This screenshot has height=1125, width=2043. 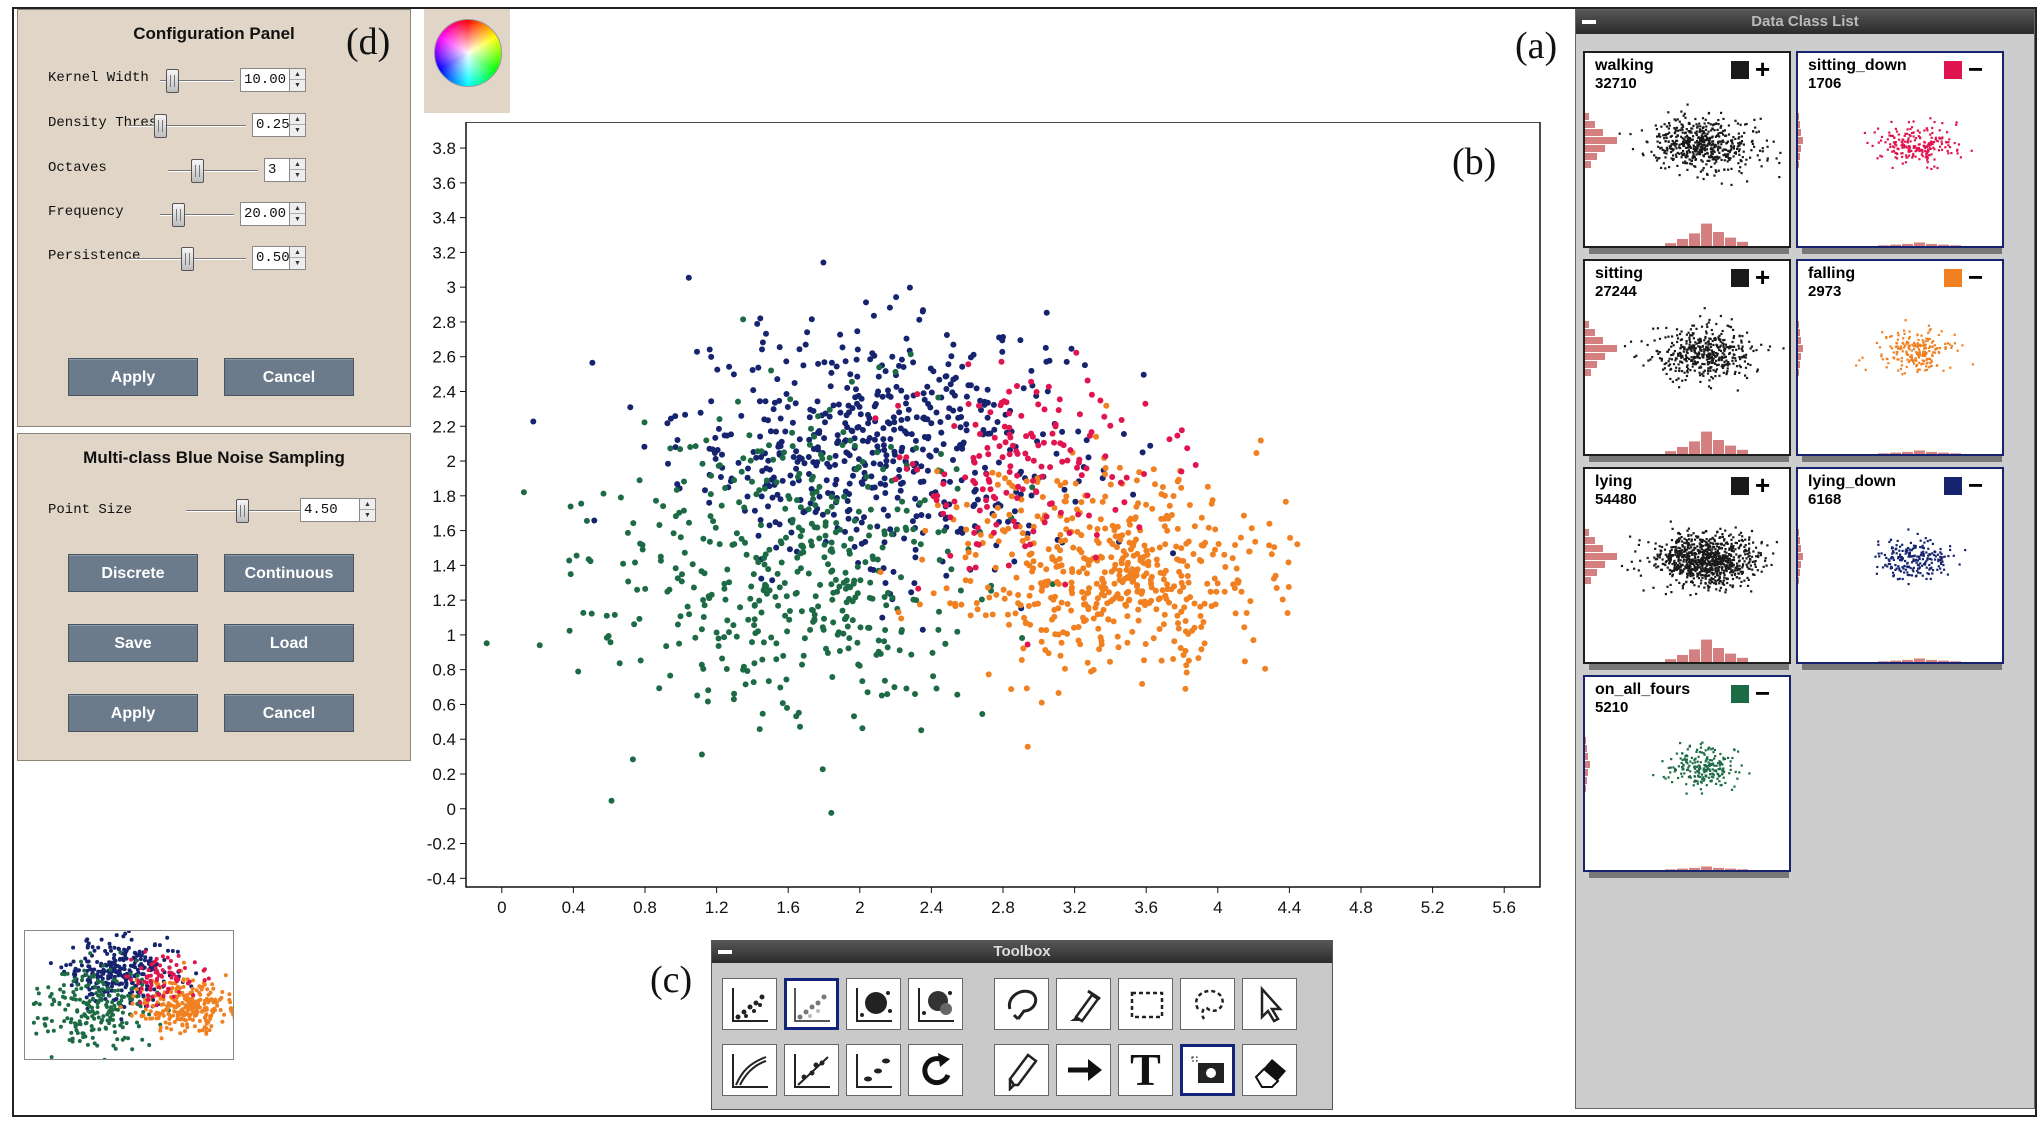 What do you see at coordinates (289, 377) in the screenshot?
I see `config-cancel-button: Cancel` at bounding box center [289, 377].